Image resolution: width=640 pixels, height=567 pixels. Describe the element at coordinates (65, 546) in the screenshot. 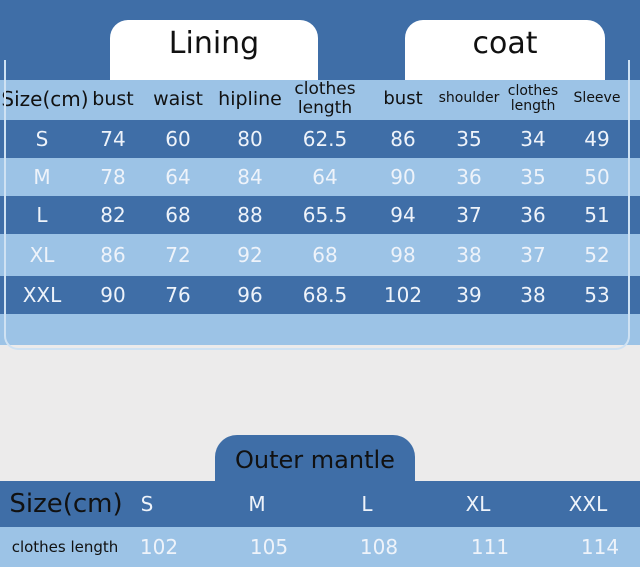

I see `mantle-length-label: clothes length` at that location.